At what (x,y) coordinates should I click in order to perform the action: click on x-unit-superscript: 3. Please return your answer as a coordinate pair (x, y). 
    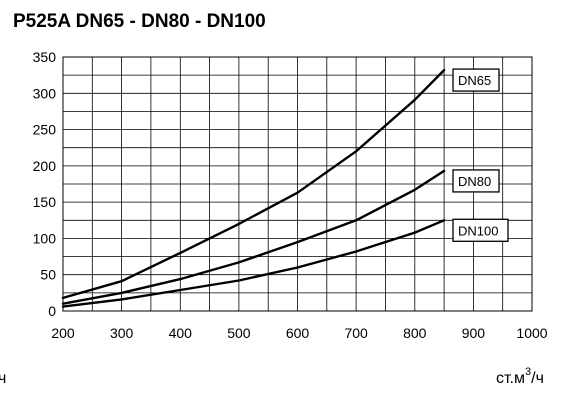
    Looking at the image, I should click on (528, 372).